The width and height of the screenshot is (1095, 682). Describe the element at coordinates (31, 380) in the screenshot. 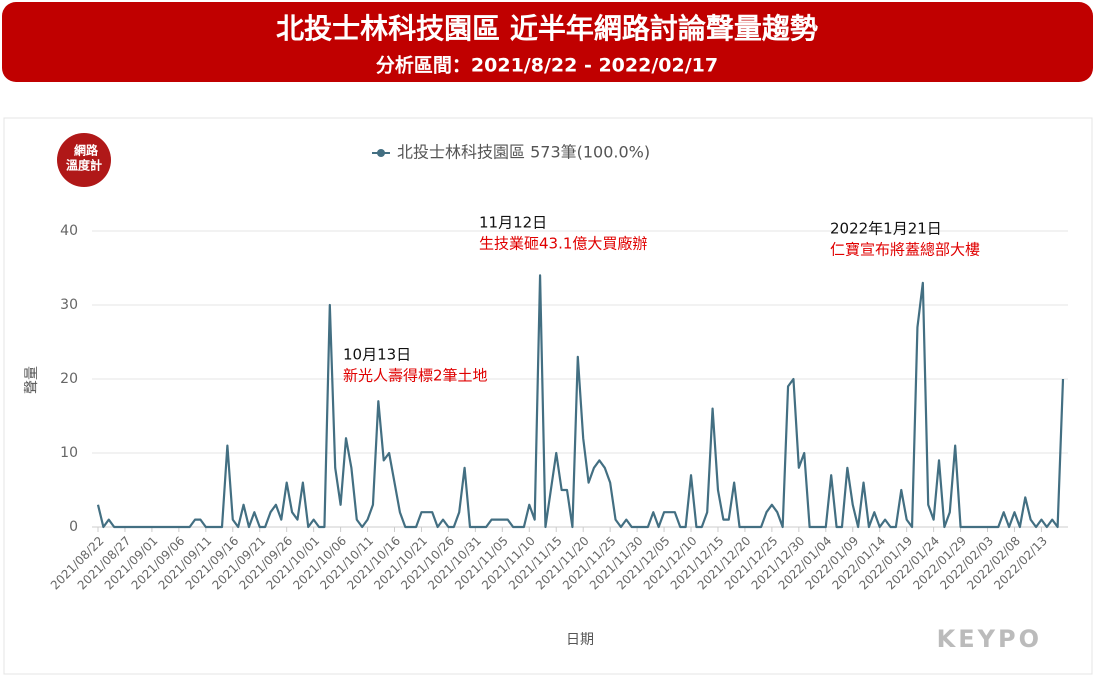

I see `y-axis-label: 聲量` at that location.